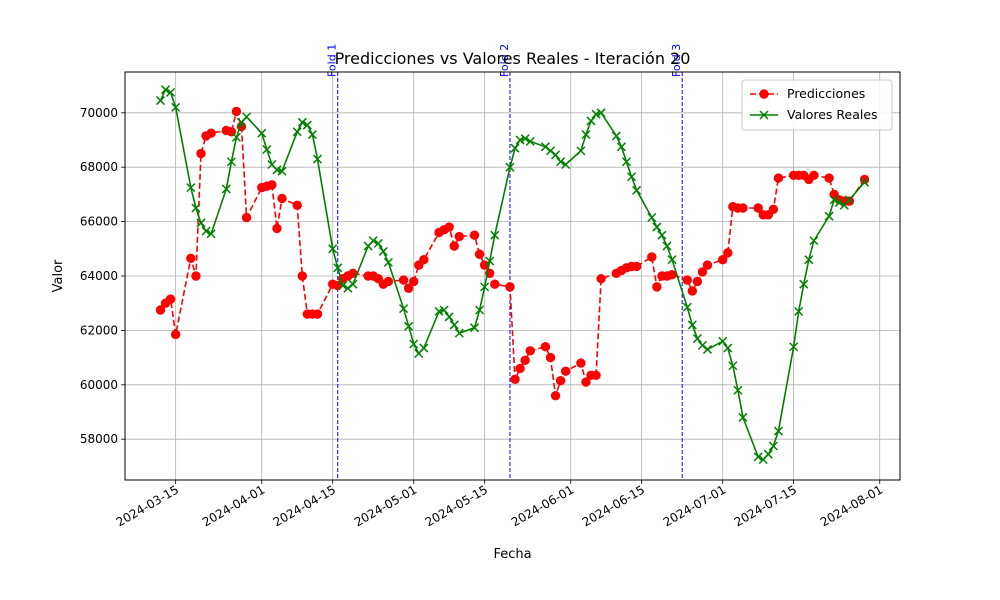 The height and width of the screenshot is (600, 1000). Describe the element at coordinates (99, 113) in the screenshot. I see `y-tick-label: 70000` at that location.